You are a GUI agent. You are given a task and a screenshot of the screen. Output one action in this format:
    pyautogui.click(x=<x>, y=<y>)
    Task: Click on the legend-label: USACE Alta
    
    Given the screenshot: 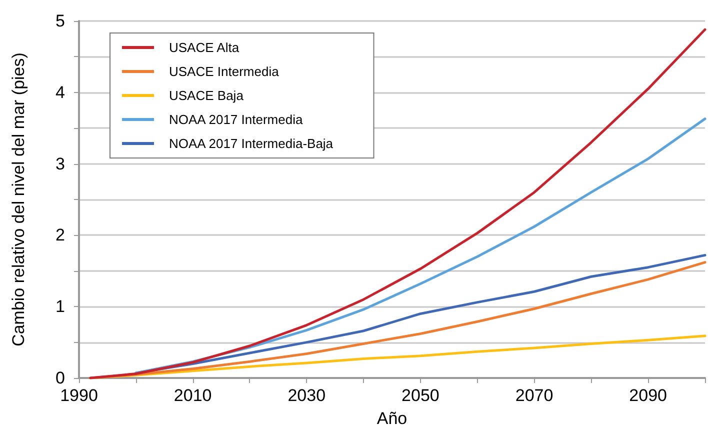 What is the action you would take?
    pyautogui.click(x=204, y=47)
    